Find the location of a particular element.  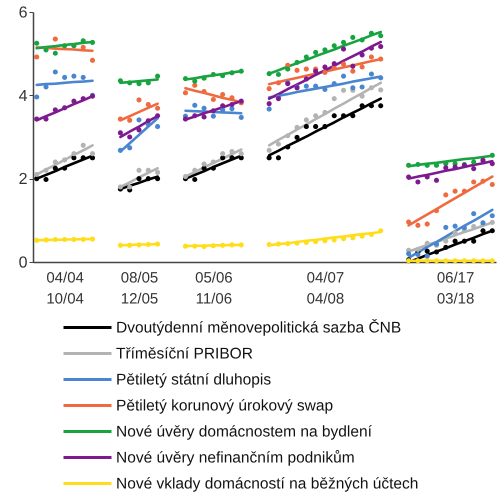

legend-label: Nové úvěry domácnostem na bydlení is located at coordinates (244, 432).